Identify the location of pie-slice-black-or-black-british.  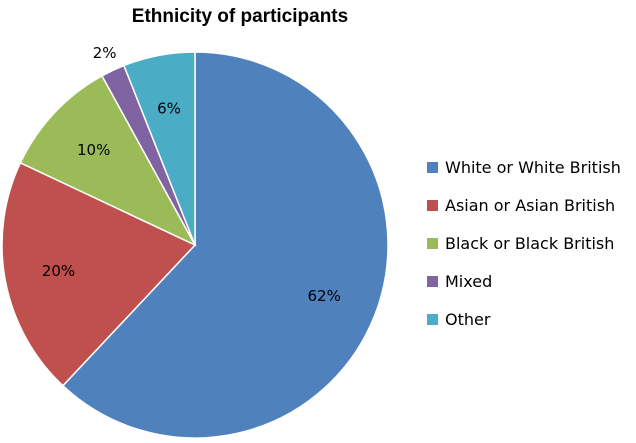
(108, 160).